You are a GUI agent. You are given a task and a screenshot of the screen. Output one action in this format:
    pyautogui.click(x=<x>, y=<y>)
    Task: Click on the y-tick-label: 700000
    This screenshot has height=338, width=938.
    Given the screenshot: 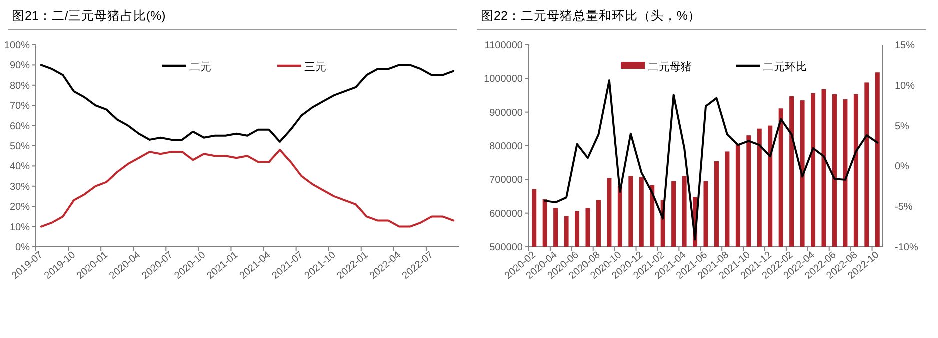 What is the action you would take?
    pyautogui.click(x=507, y=180)
    